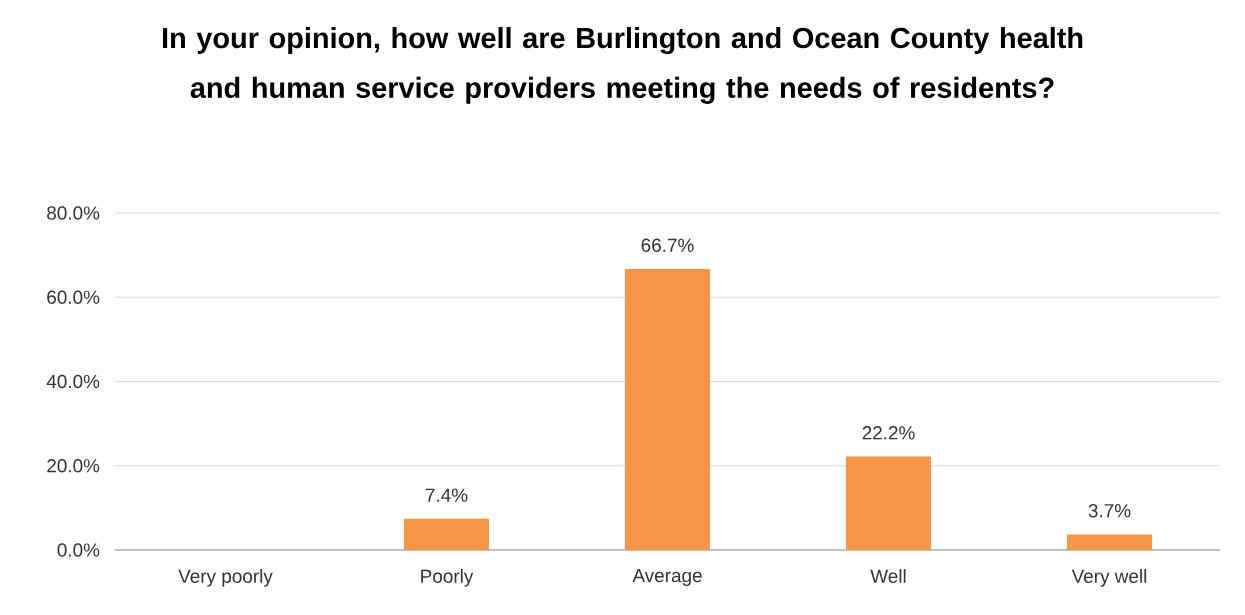 This screenshot has height=615, width=1245. What do you see at coordinates (1109, 578) in the screenshot?
I see `x-tick-label: Very well` at bounding box center [1109, 578].